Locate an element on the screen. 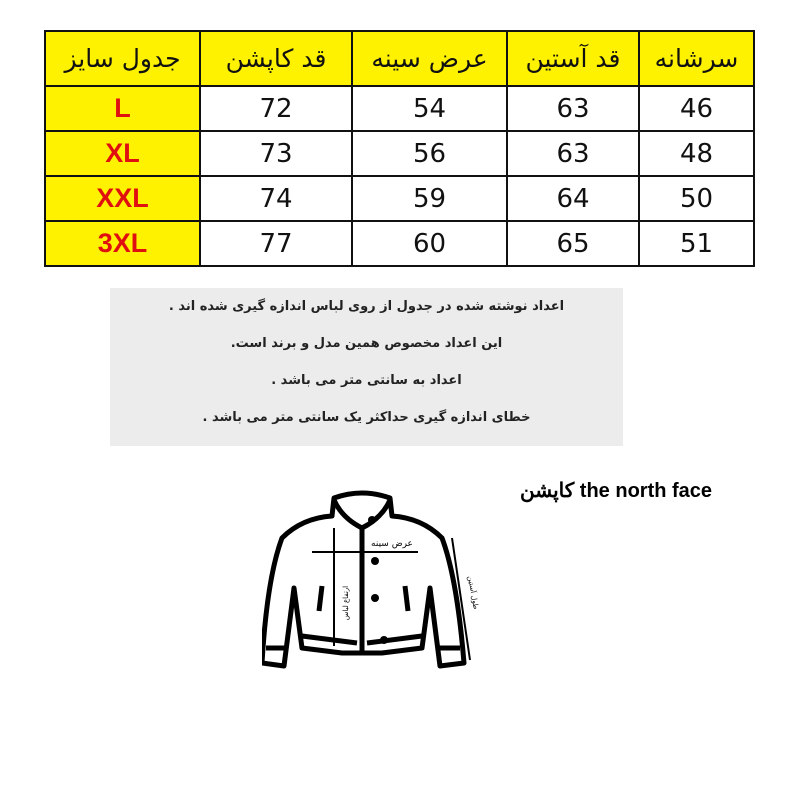 The height and width of the screenshot is (800, 800). length-label: ارتفاع لباس is located at coordinates (346, 603).